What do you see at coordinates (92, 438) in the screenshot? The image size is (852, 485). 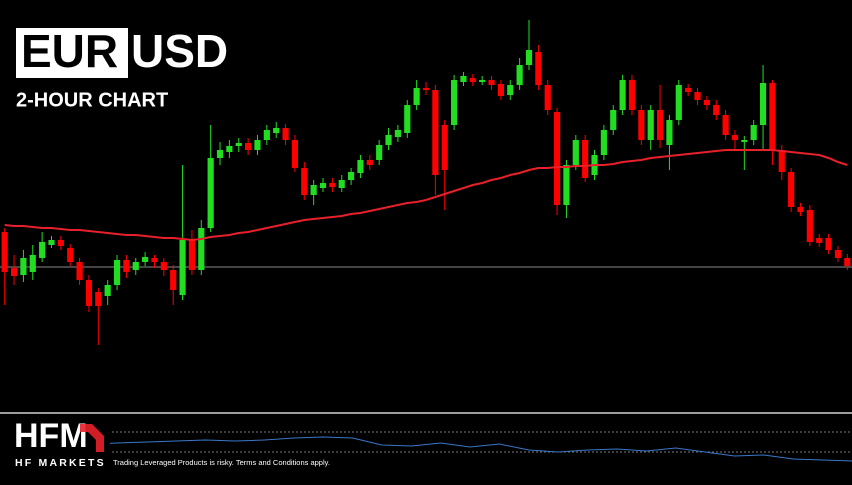 I see `logo-accent` at bounding box center [92, 438].